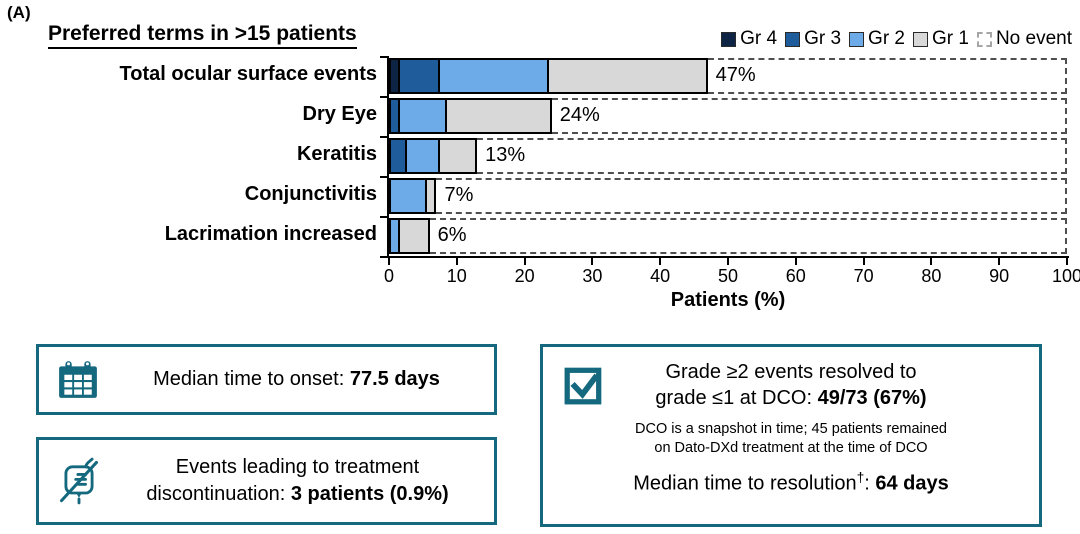 Image resolution: width=1080 pixels, height=534 pixels. Describe the element at coordinates (863, 276) in the screenshot. I see `x-axis-tick-label: 70` at that location.